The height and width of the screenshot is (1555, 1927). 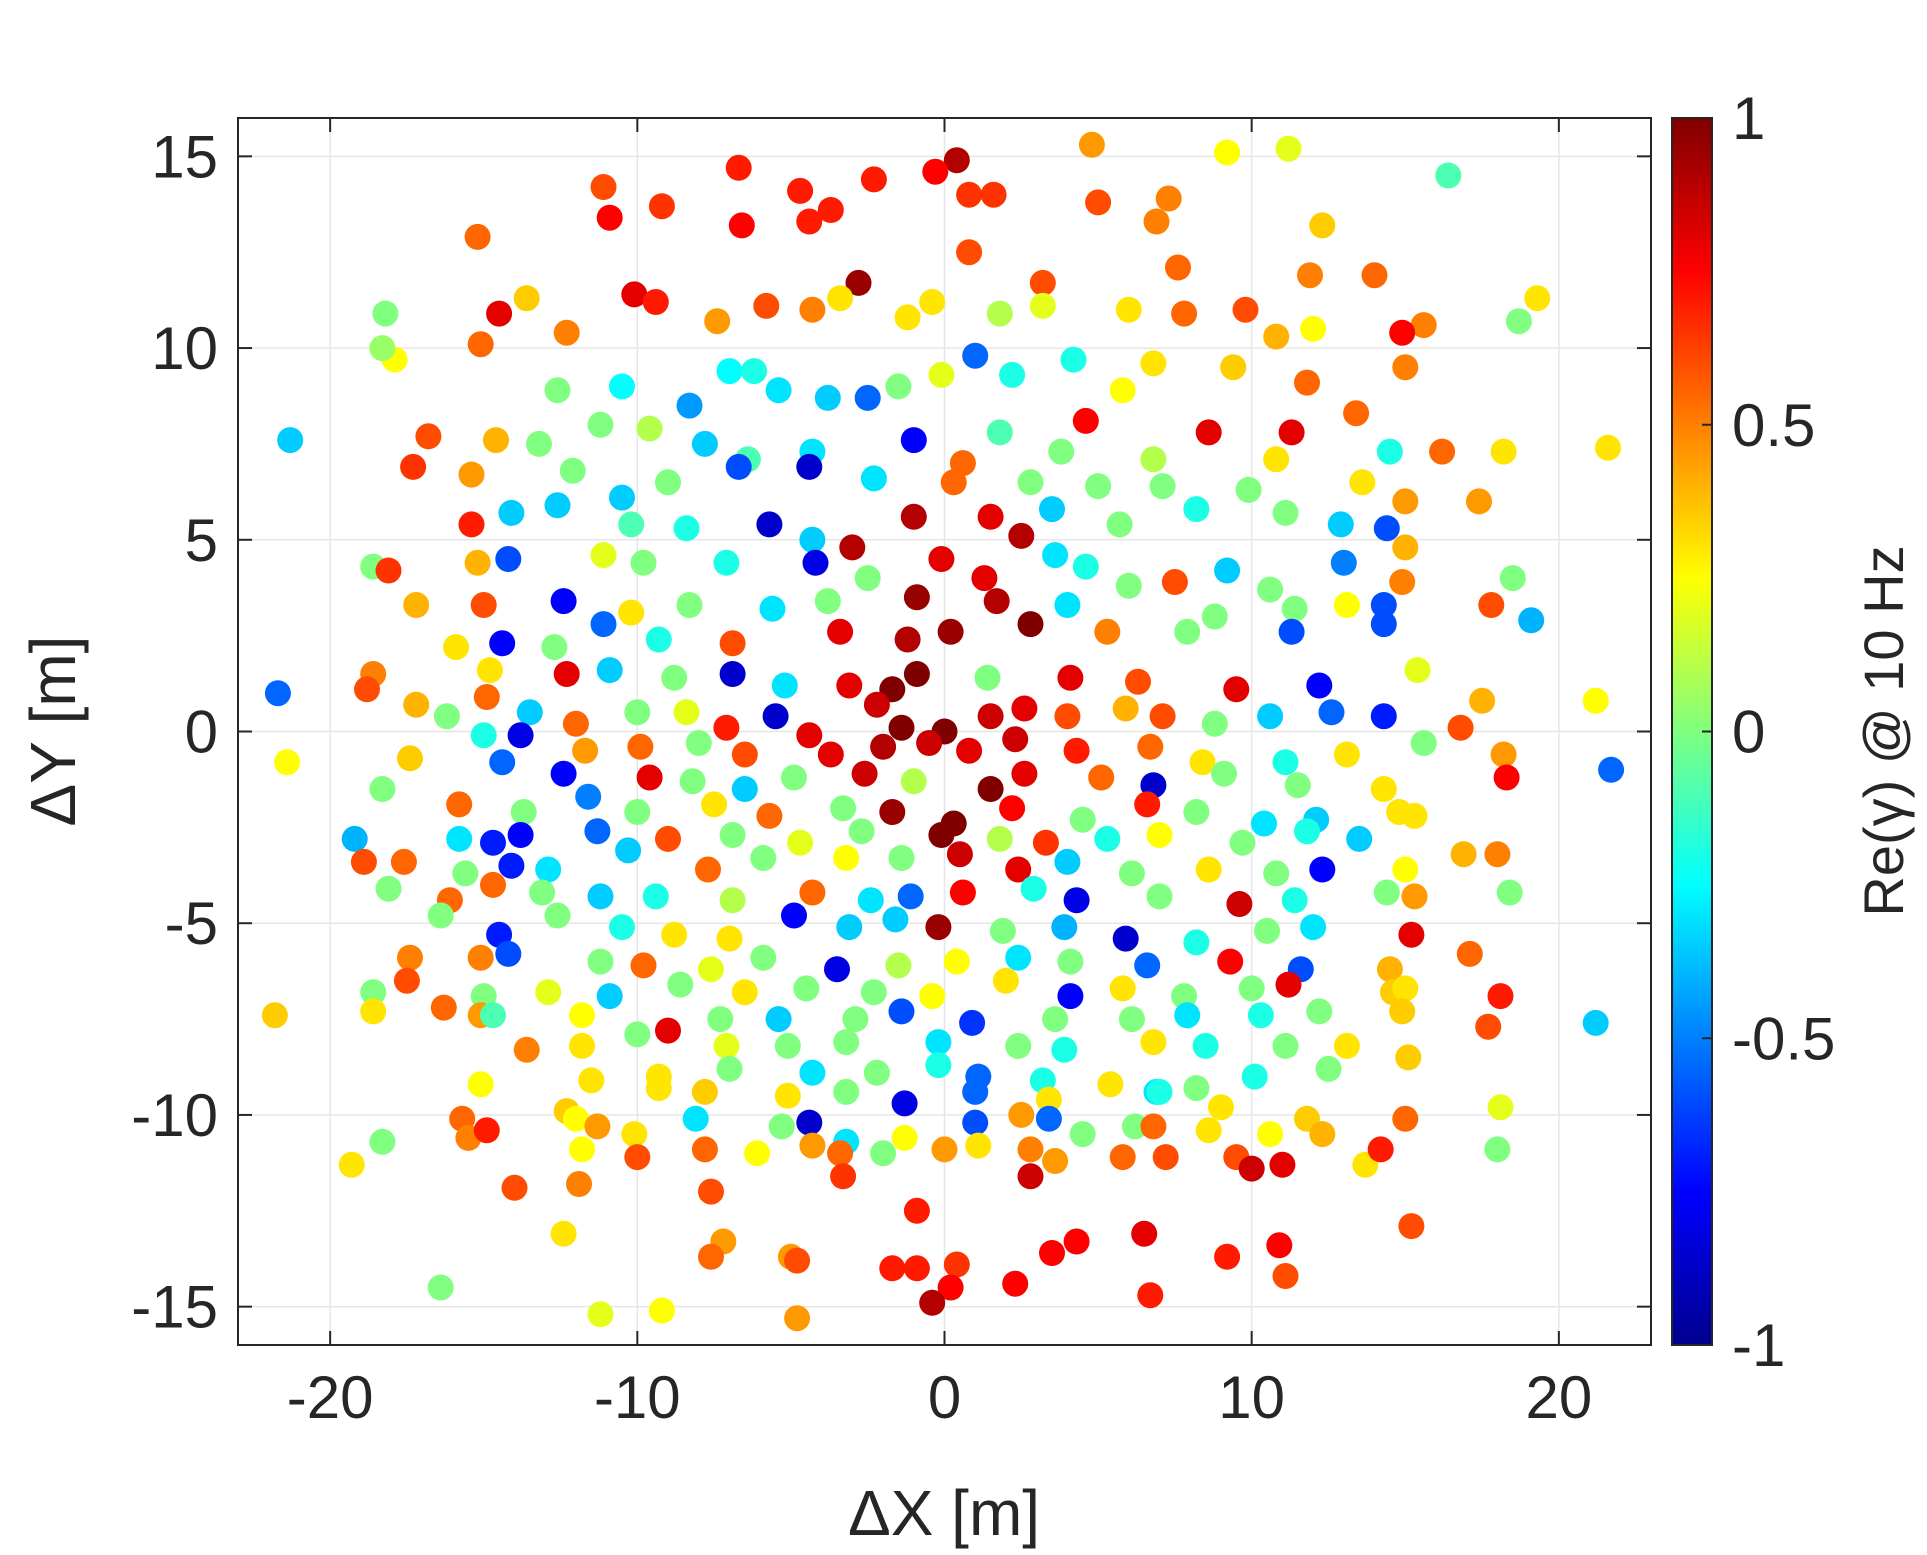 I want to click on colorbar-label: Re(γ) @ 10 Hz, so click(x=1883, y=730).